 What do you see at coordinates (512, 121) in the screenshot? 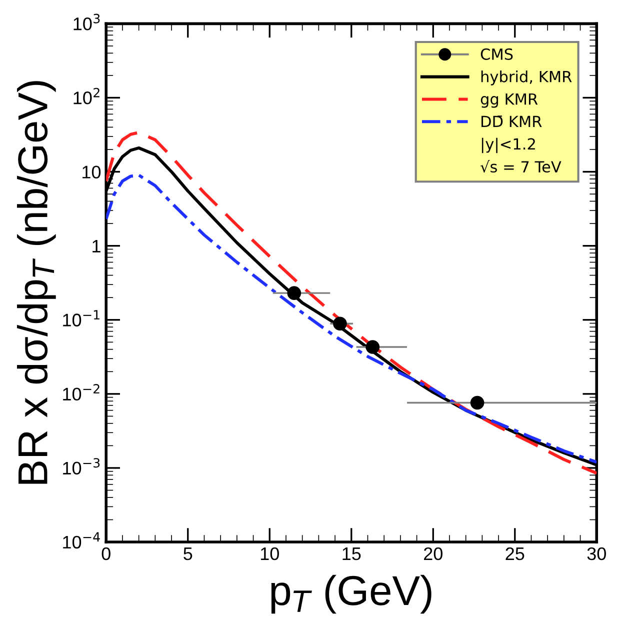
I see `legend-label: DD̄ KMR` at bounding box center [512, 121].